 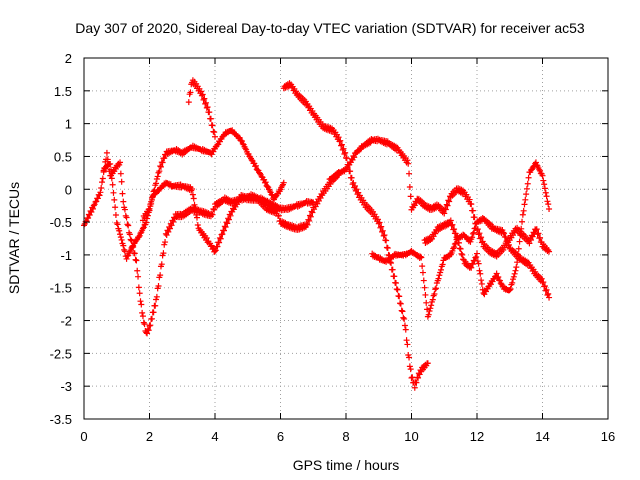 I want to click on y-tick-label: -2.5, so click(x=61, y=353).